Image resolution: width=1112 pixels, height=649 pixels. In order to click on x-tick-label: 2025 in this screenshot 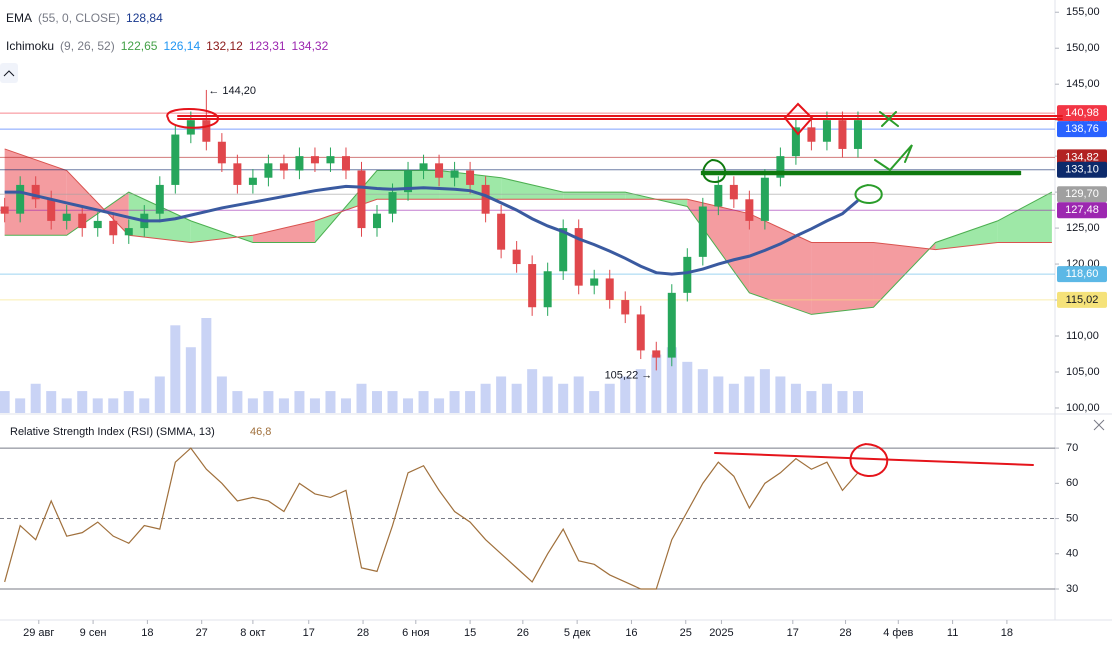, I will do `click(721, 633)`.